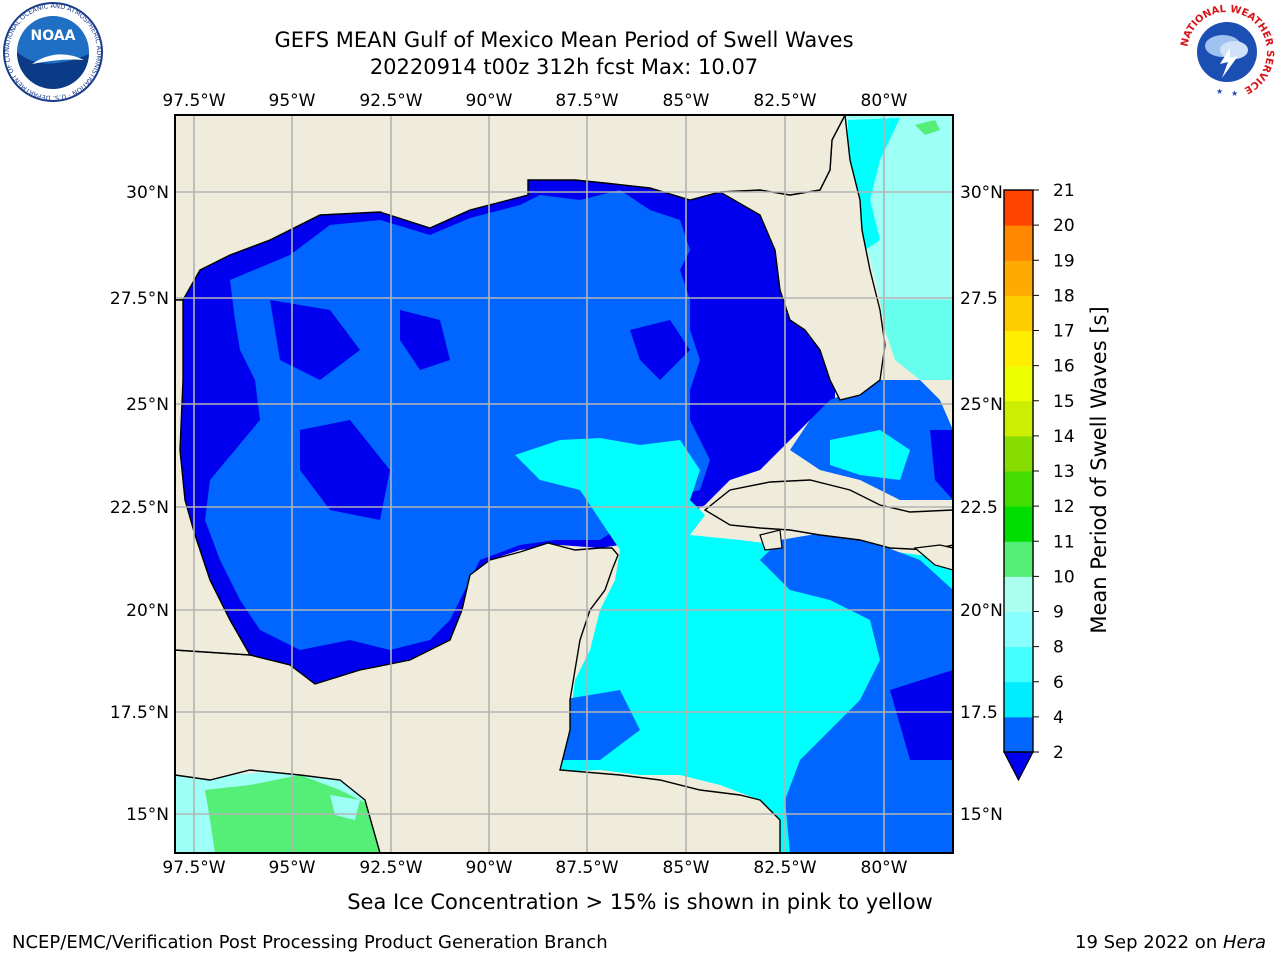 The height and width of the screenshot is (960, 1280). Describe the element at coordinates (1058, 718) in the screenshot. I see `colorbar-tick-label: 4` at that location.